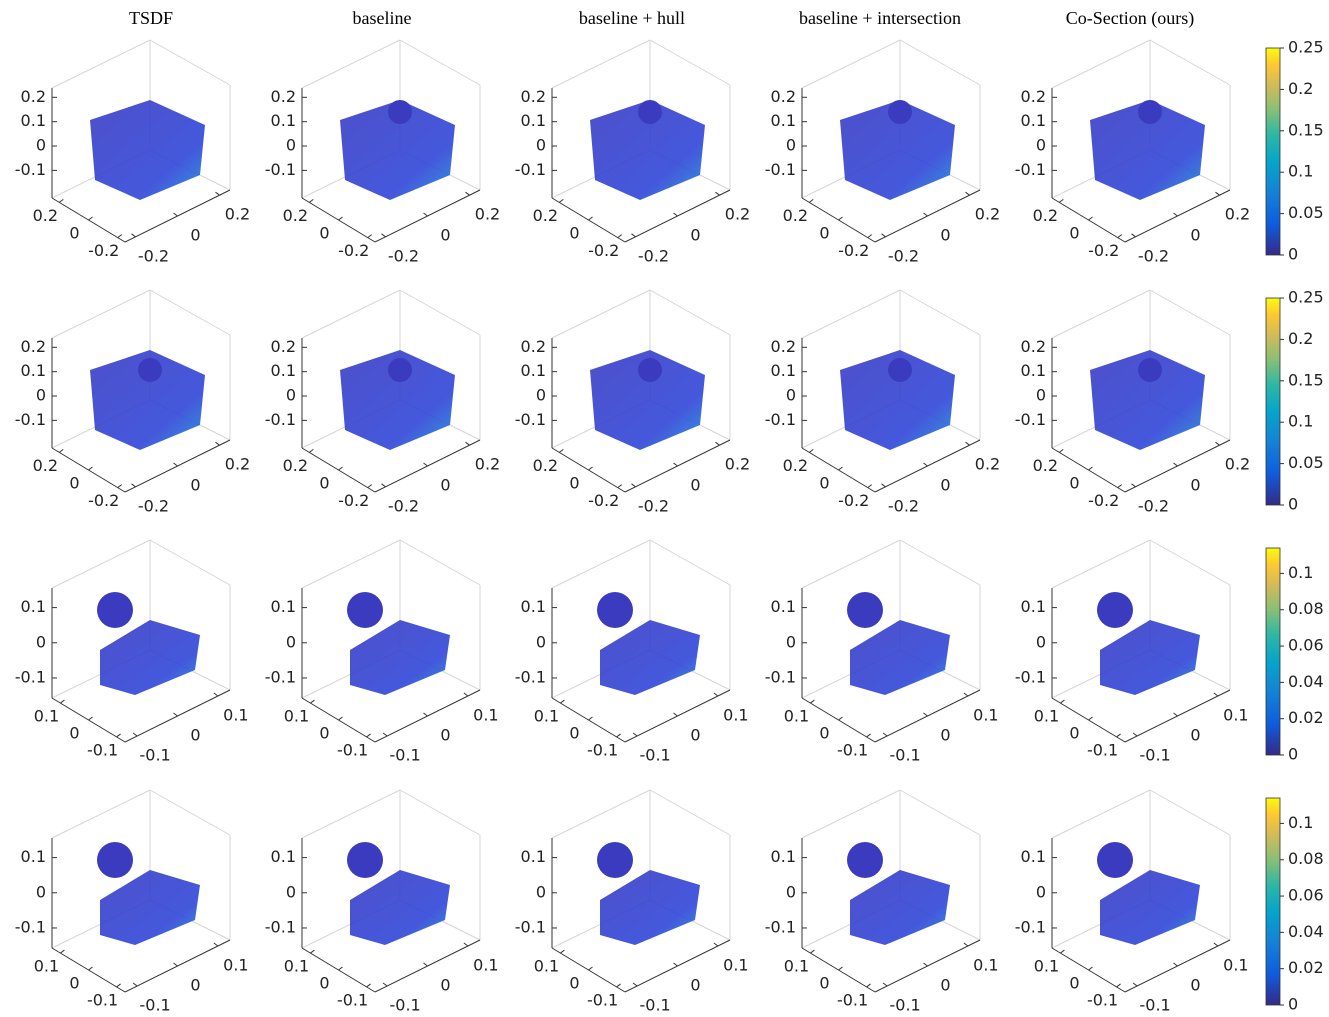  I want to click on column-title: Co-Section (ours), so click(1130, 18).